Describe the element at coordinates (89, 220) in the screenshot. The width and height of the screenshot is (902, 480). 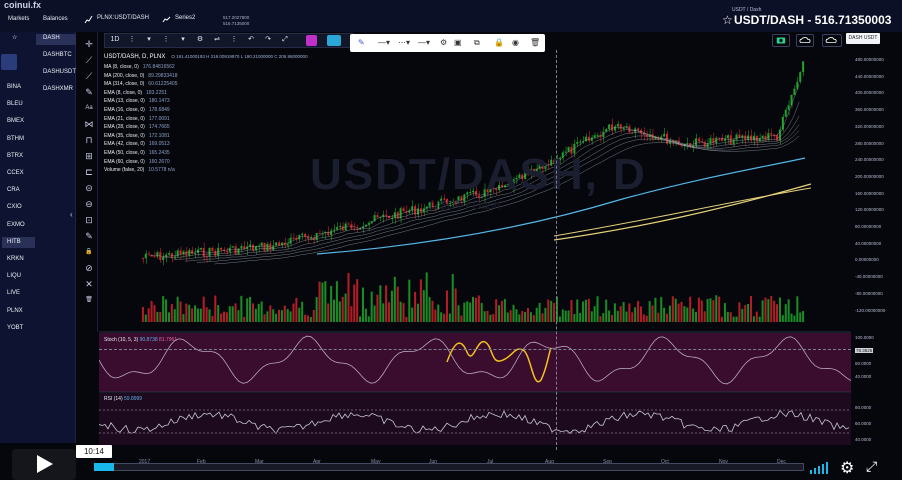
I see `magnet-icon: ⊡` at that location.